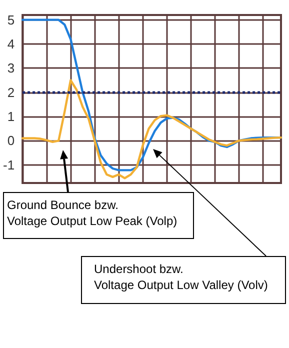 This screenshot has width=289, height=348. I want to click on text: Ground Bounce bzw. Voltage Output Low Peak (Volp), so click(98, 215).